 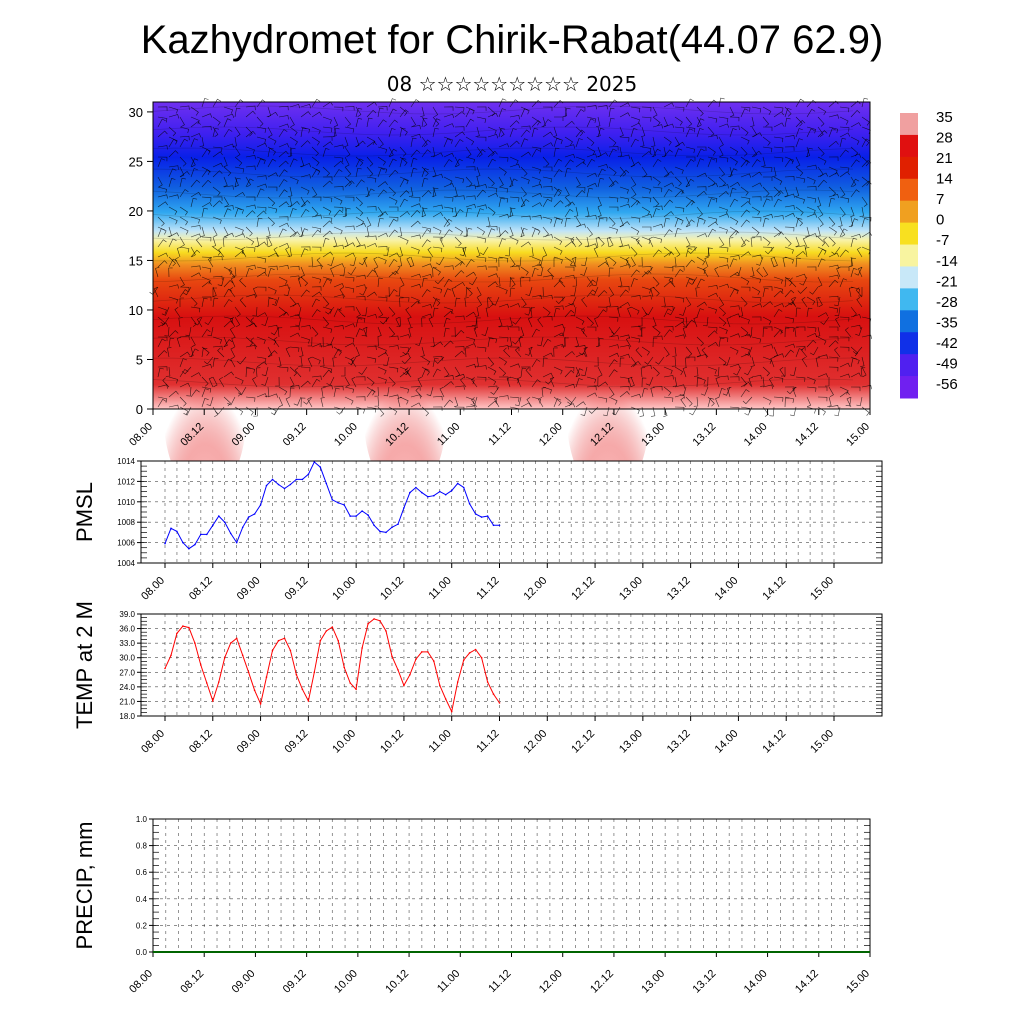 I want to click on x-tick-label: 15.00, so click(x=822, y=742).